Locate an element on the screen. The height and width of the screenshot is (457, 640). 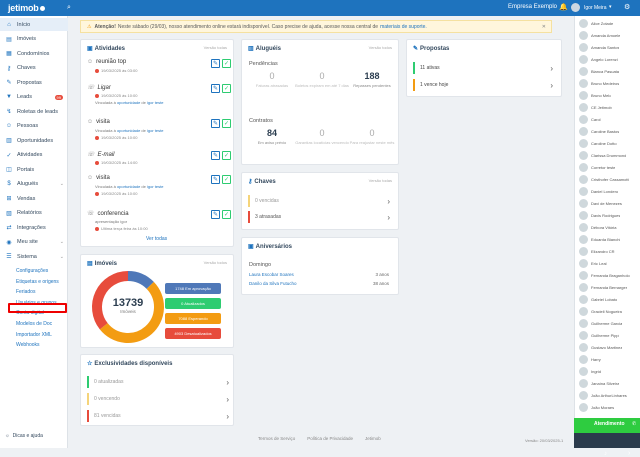
person-item: João Moraes is located at coordinates (609, 407).